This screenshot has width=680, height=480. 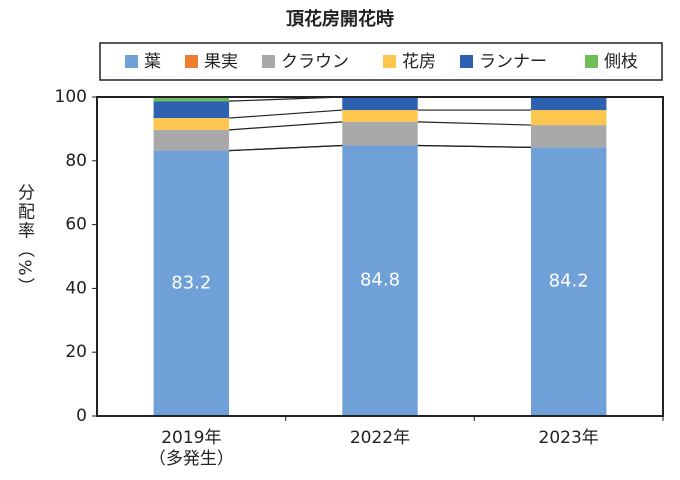 I want to click on y-tick-label: 40, so click(x=76, y=288).